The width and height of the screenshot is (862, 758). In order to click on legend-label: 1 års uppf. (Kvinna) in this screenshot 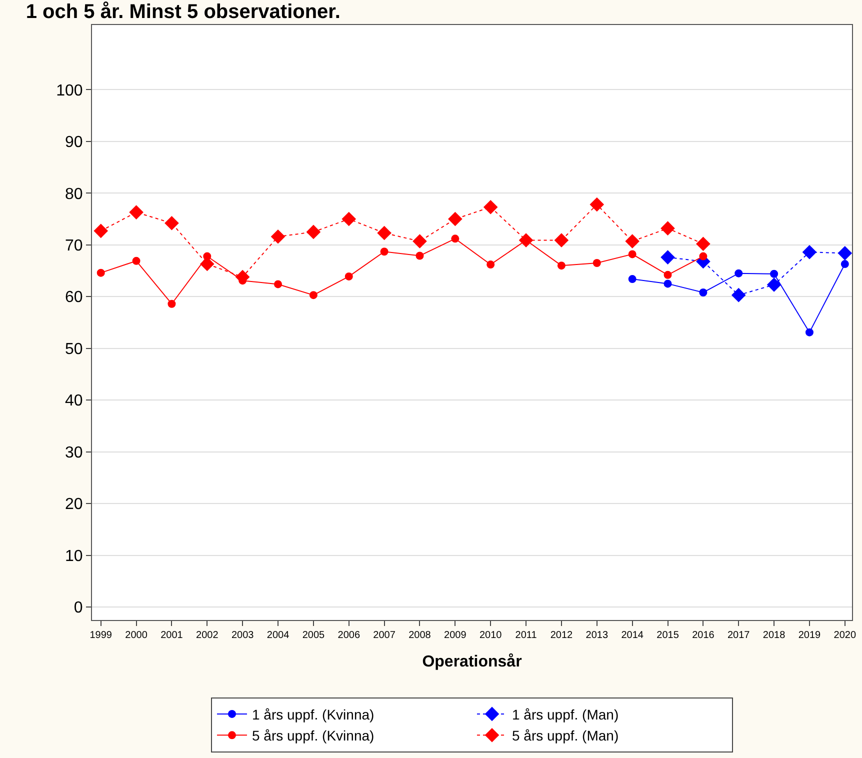, I will do `click(313, 714)`.